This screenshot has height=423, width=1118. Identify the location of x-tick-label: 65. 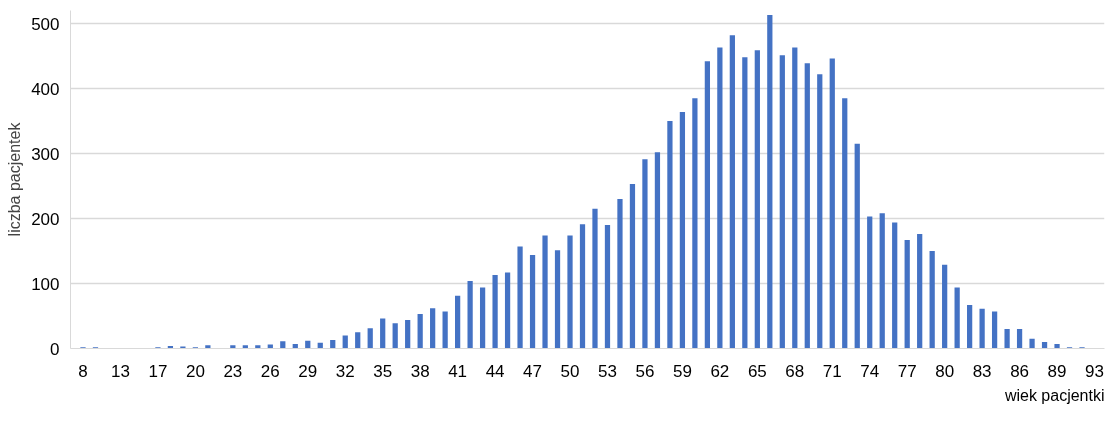
(757, 371).